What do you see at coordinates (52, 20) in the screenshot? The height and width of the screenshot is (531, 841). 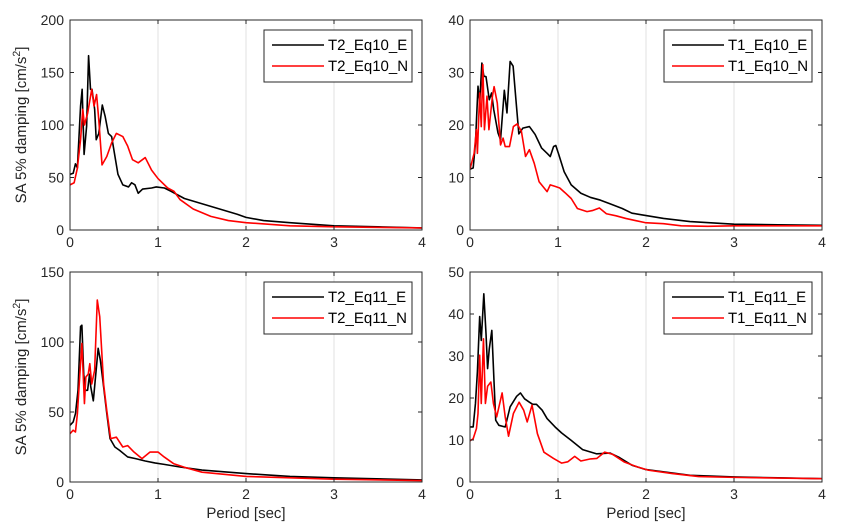 I see `y-tick-label: 200` at bounding box center [52, 20].